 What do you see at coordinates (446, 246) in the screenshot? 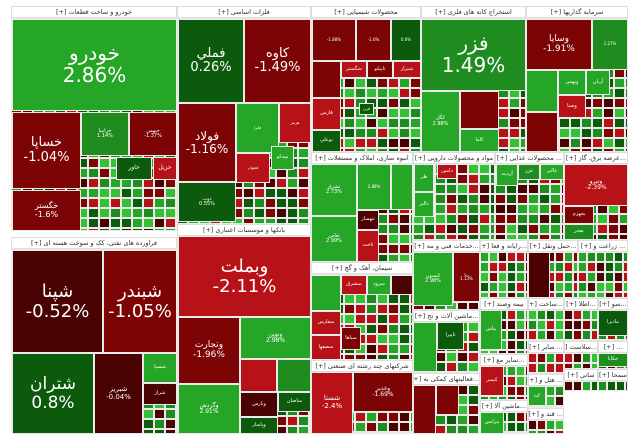
I see `sector-header: ...خدمات فنی و مه [+]` at bounding box center [446, 246].